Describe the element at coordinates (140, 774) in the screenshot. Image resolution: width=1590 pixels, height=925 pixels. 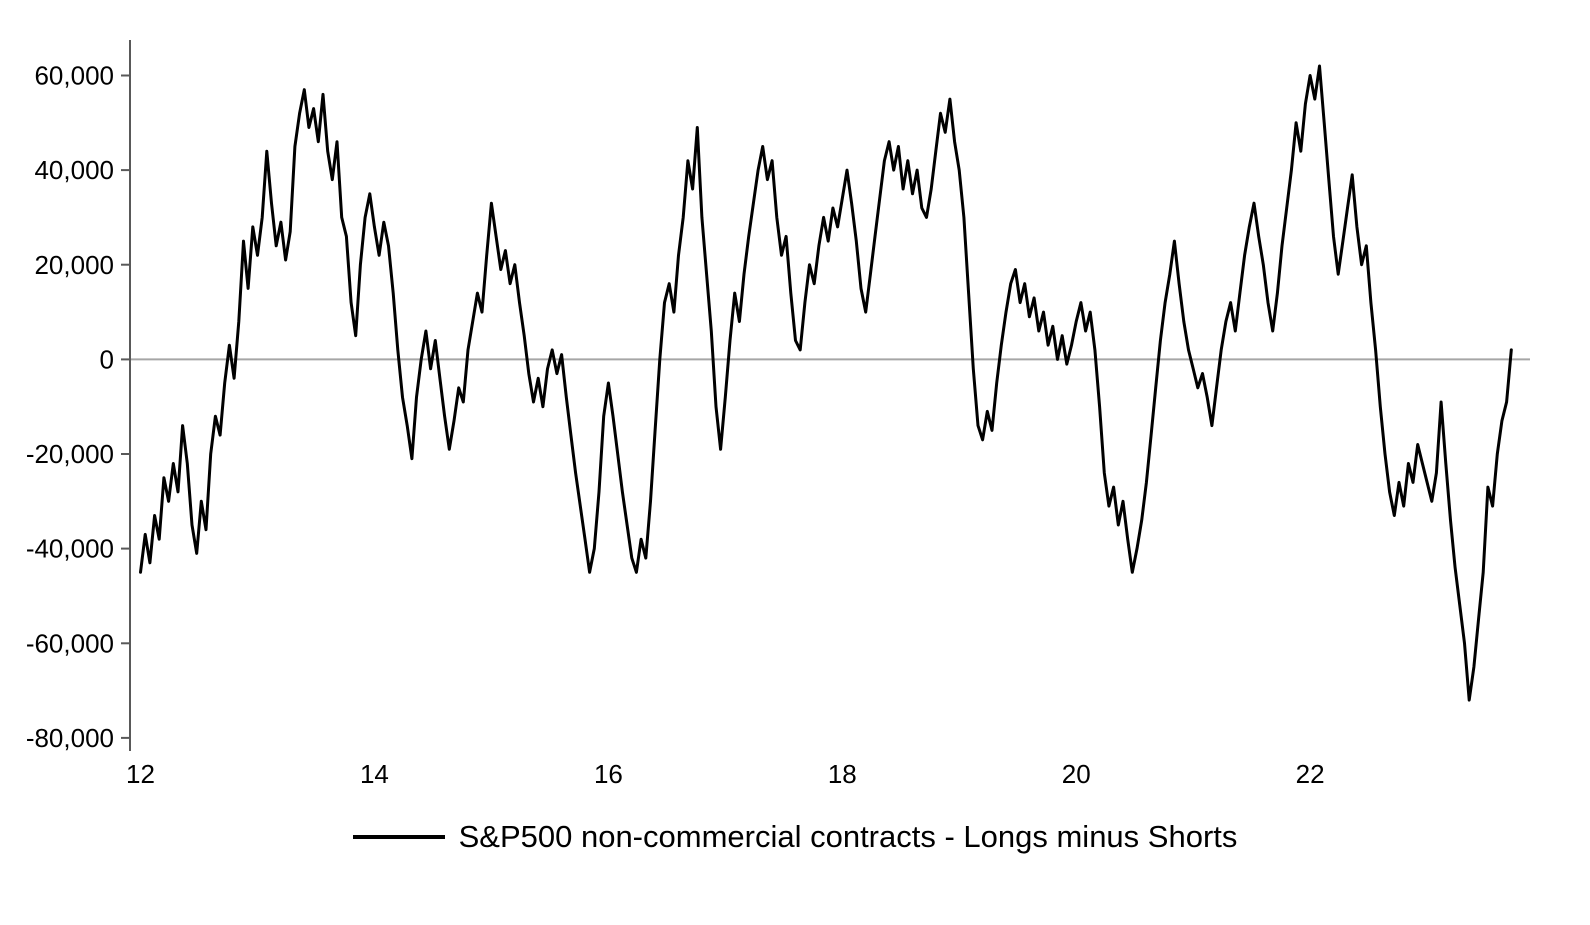
I see `x-tick-label: 12` at that location.